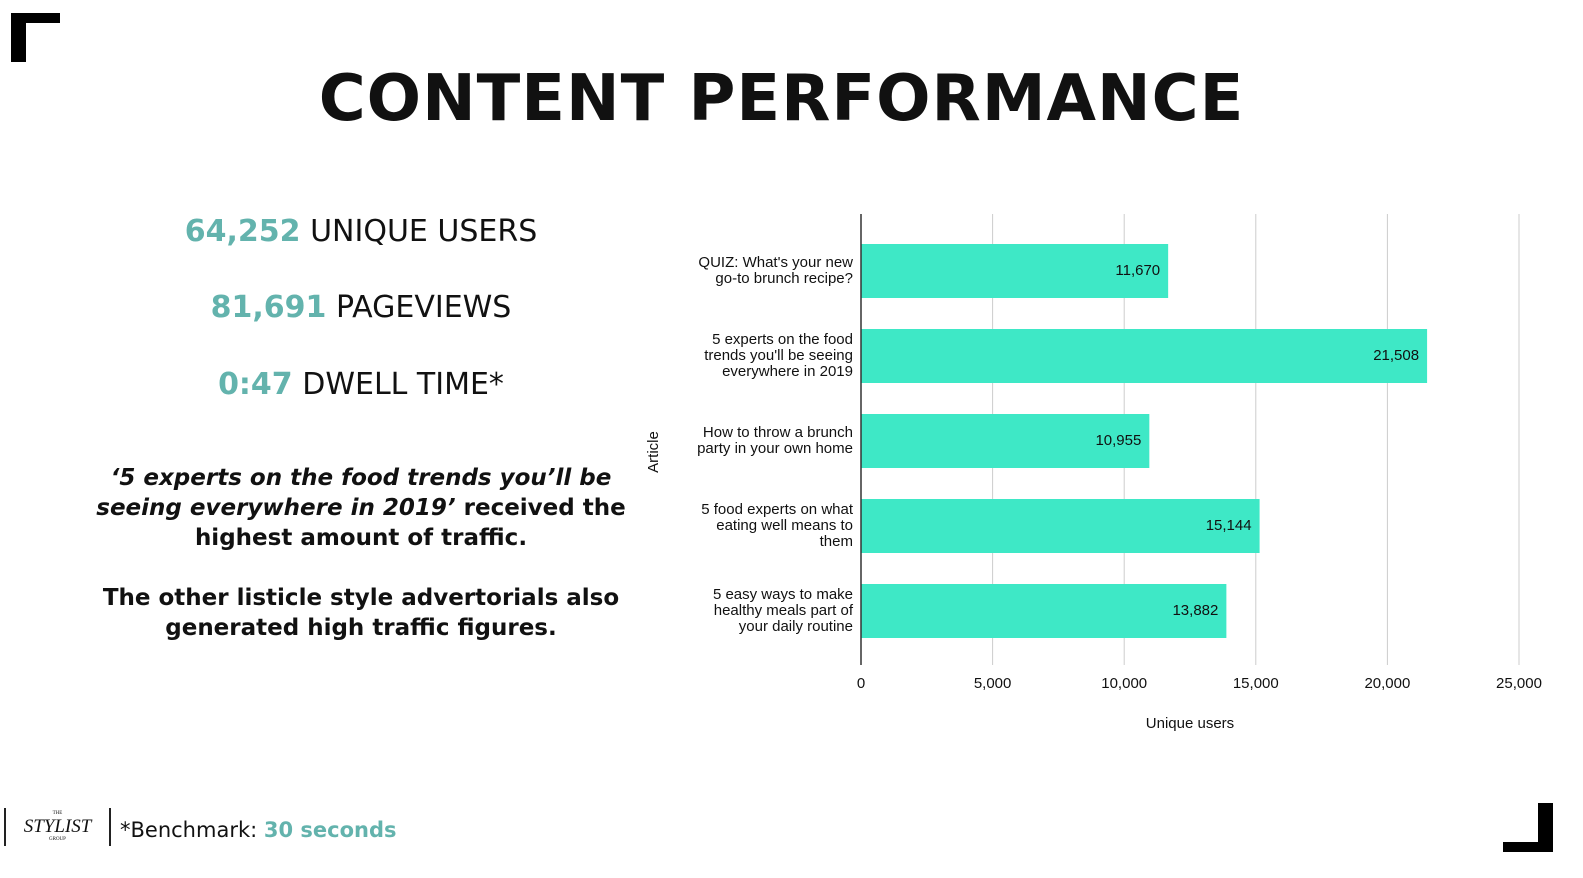 The width and height of the screenshot is (1583, 878). I want to click on value-label: 21,508, so click(1396, 355).